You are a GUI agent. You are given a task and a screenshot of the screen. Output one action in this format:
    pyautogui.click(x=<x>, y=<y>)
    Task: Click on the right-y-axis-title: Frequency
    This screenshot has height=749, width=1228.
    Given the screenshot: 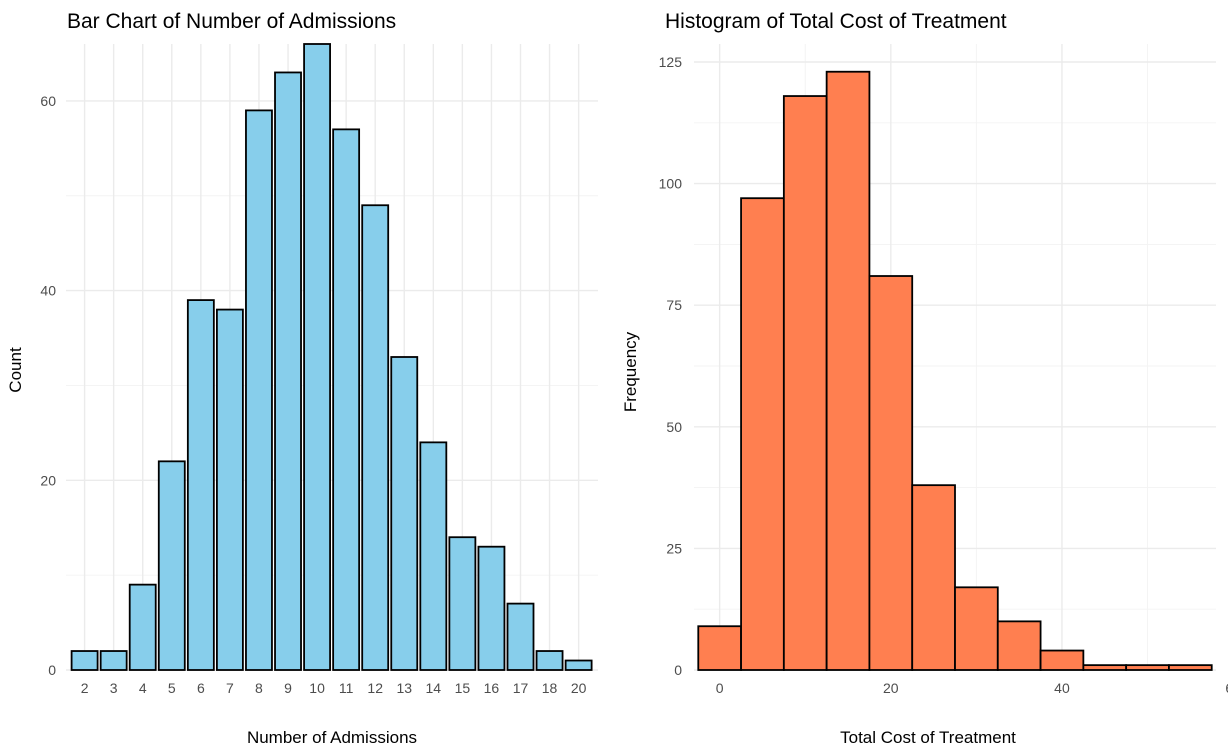 What is the action you would take?
    pyautogui.click(x=630, y=371)
    